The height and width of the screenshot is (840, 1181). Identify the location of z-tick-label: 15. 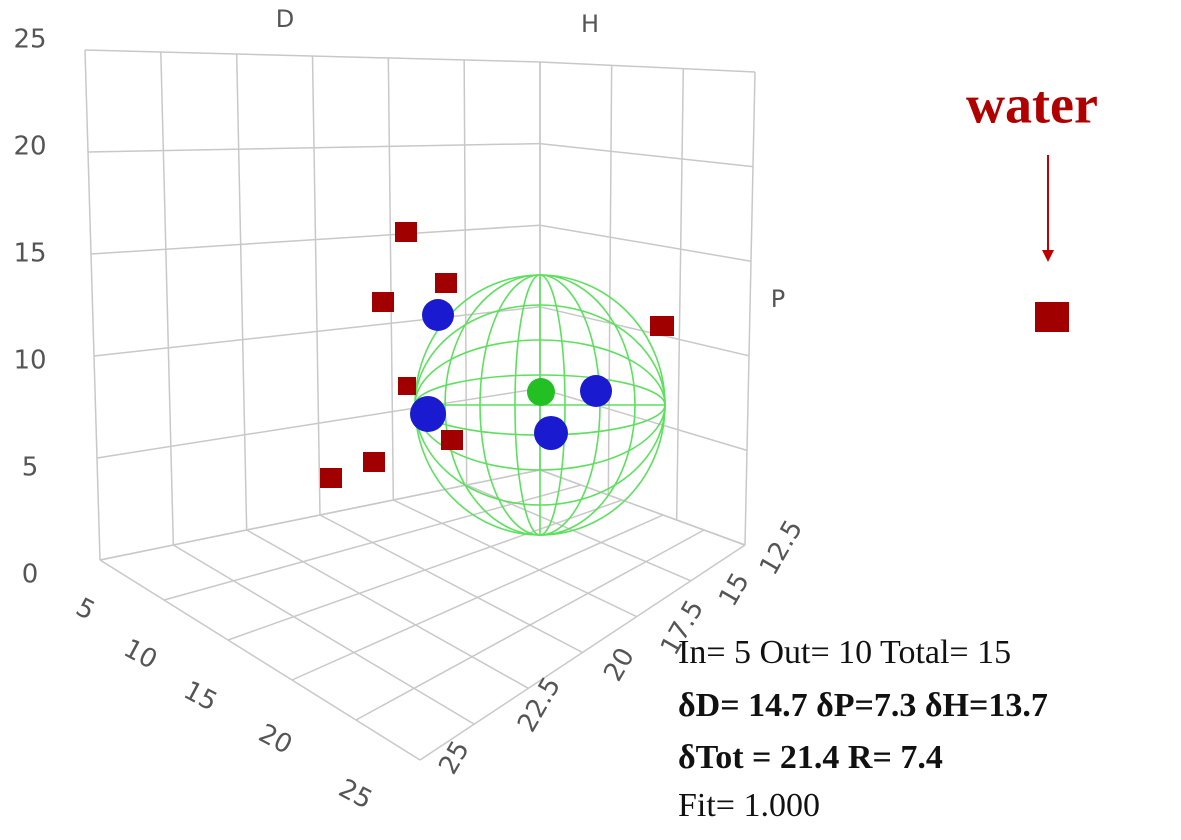
(734, 590).